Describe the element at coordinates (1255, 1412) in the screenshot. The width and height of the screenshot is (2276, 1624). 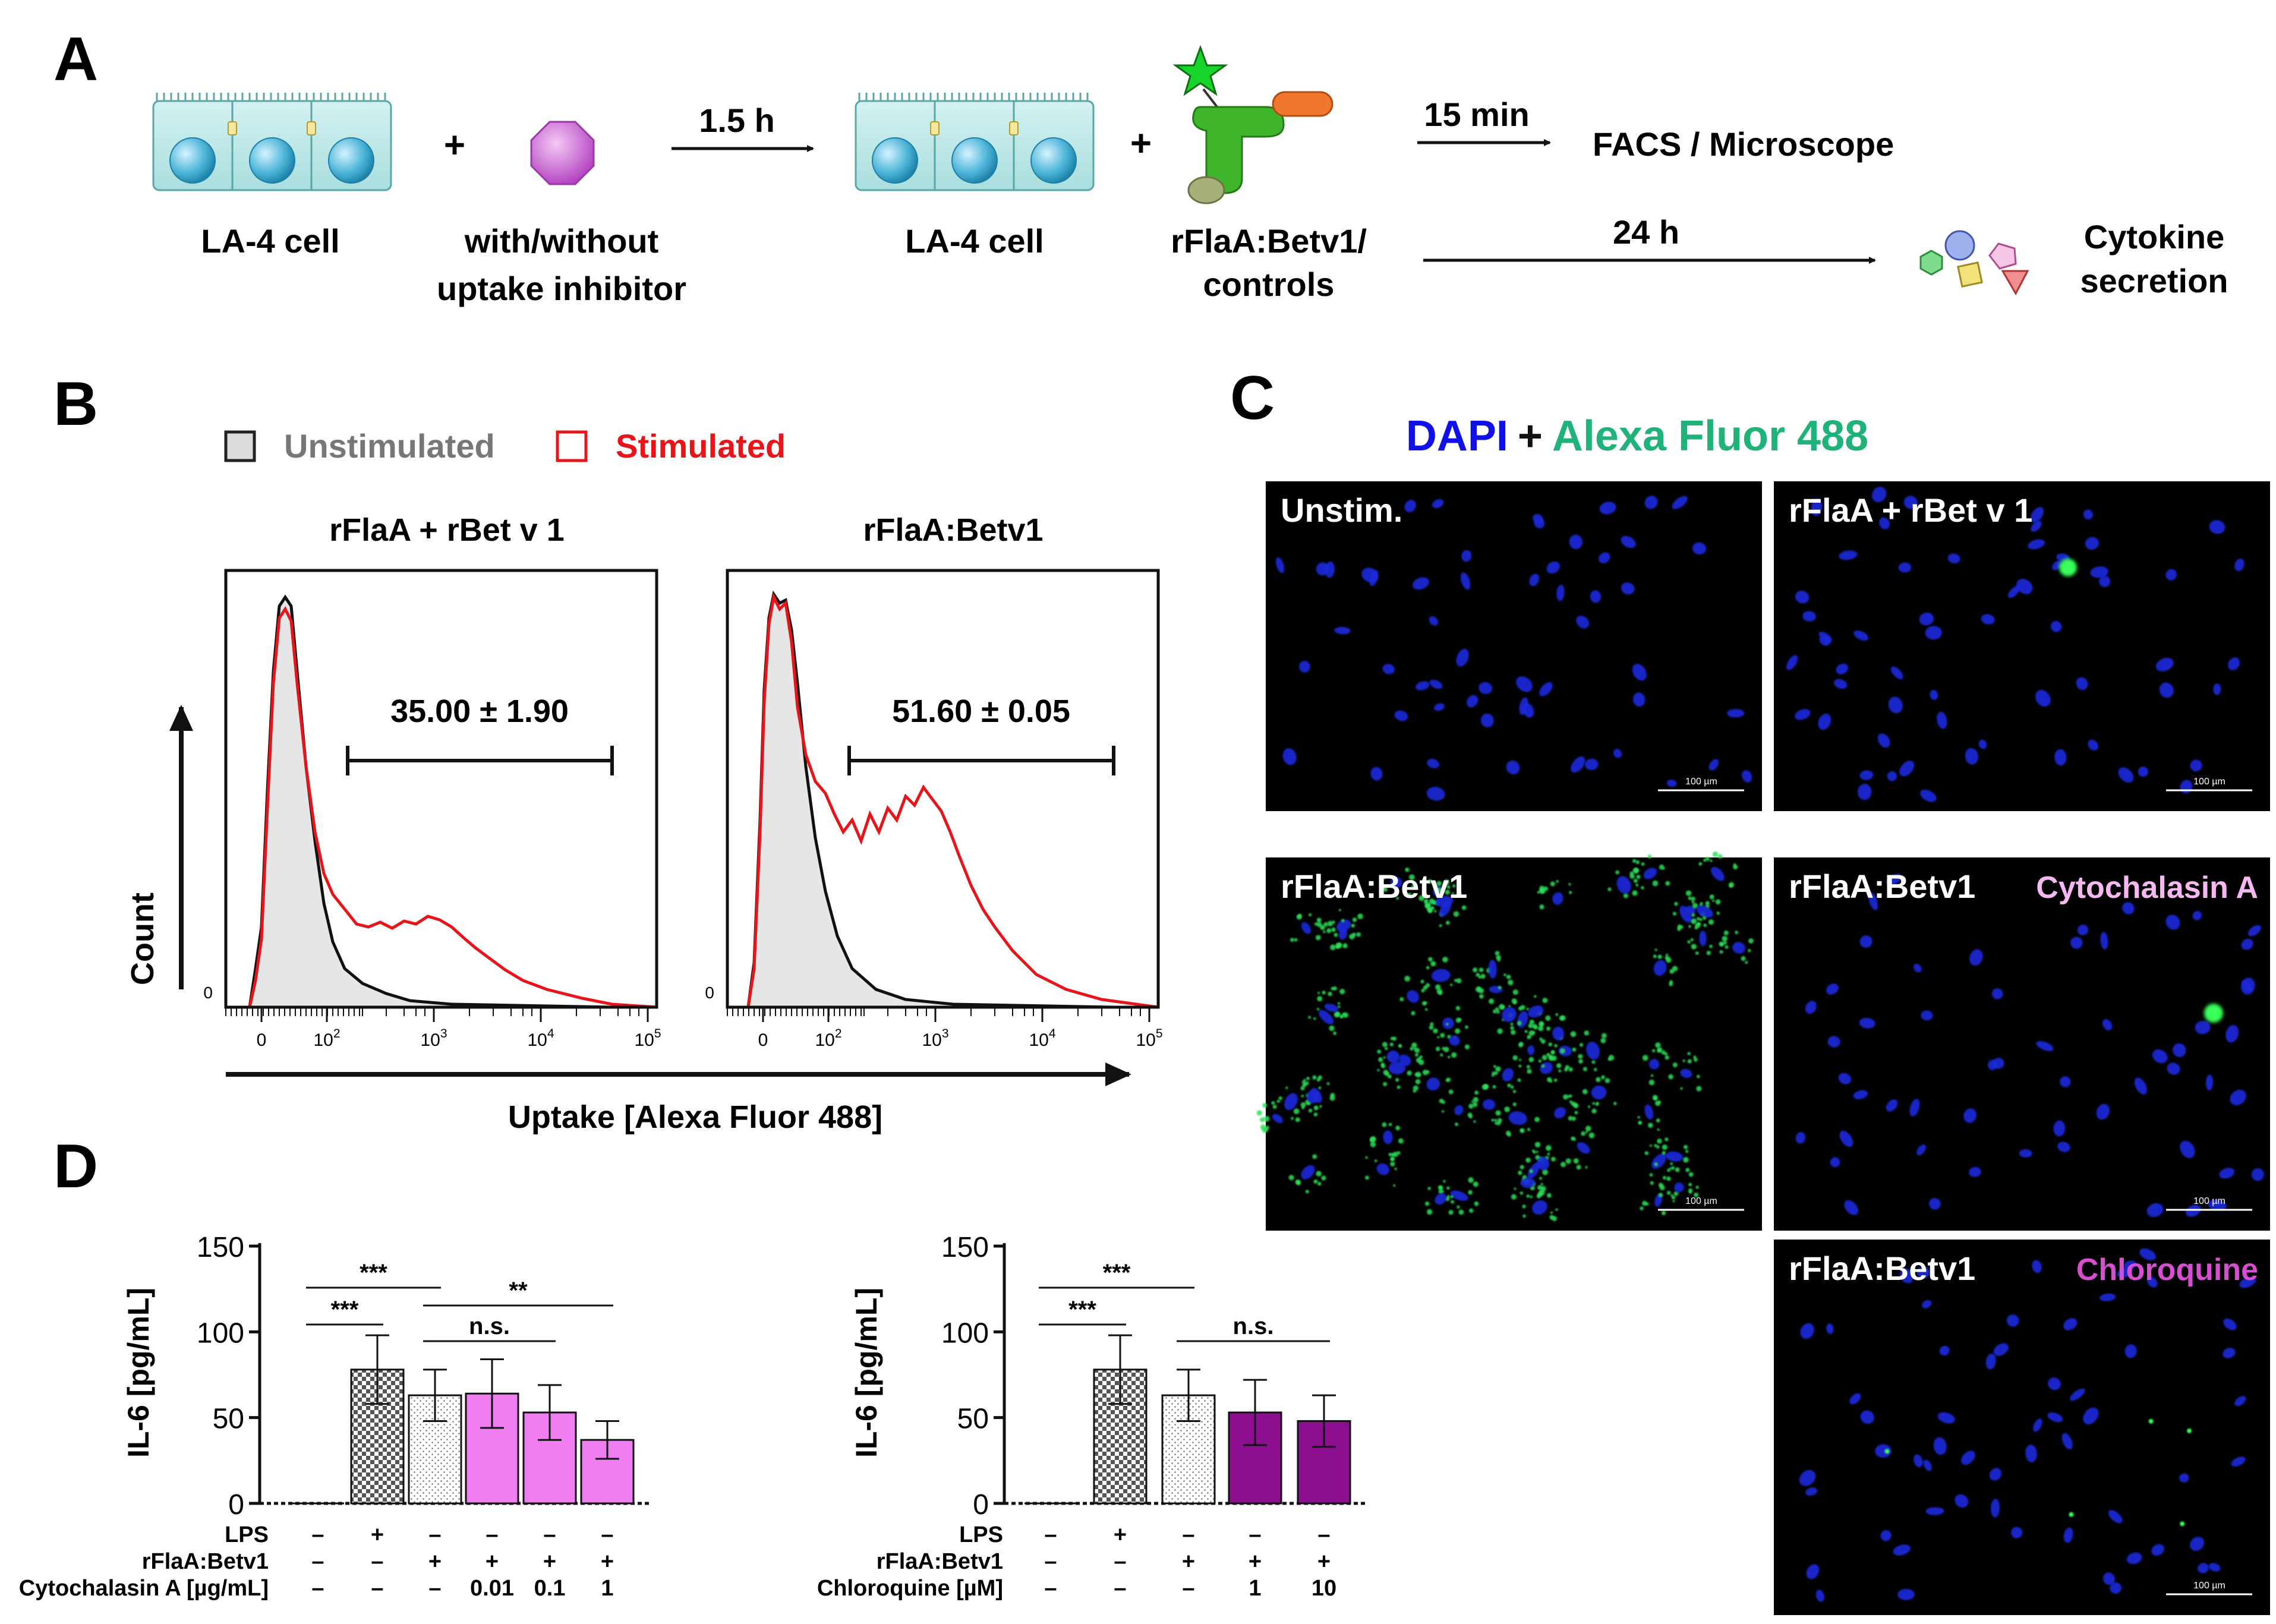
I see `error-bar` at that location.